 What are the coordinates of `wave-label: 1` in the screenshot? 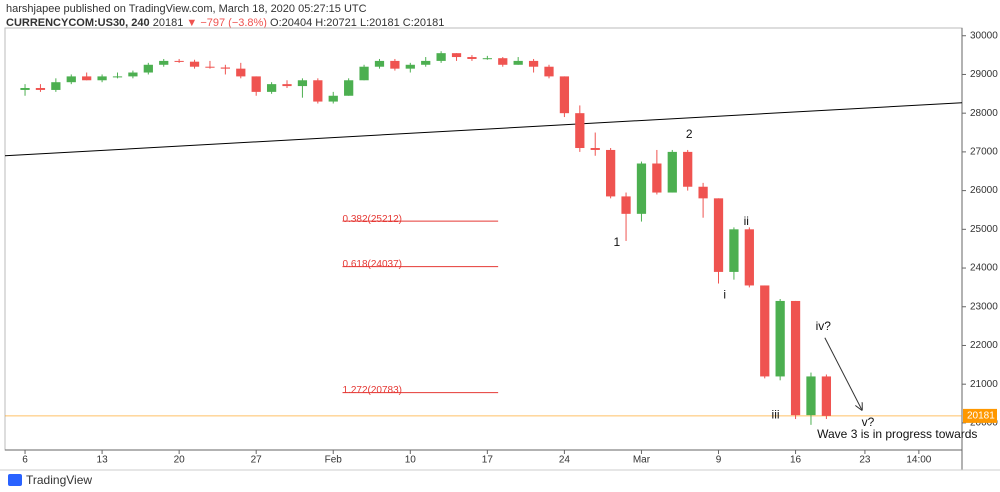 It's located at (616, 242).